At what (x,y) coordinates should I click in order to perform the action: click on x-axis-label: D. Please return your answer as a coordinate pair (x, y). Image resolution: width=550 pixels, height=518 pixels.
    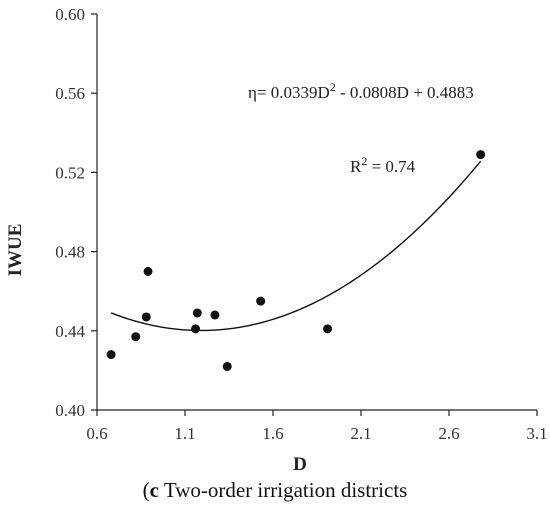
    Looking at the image, I should click on (300, 464).